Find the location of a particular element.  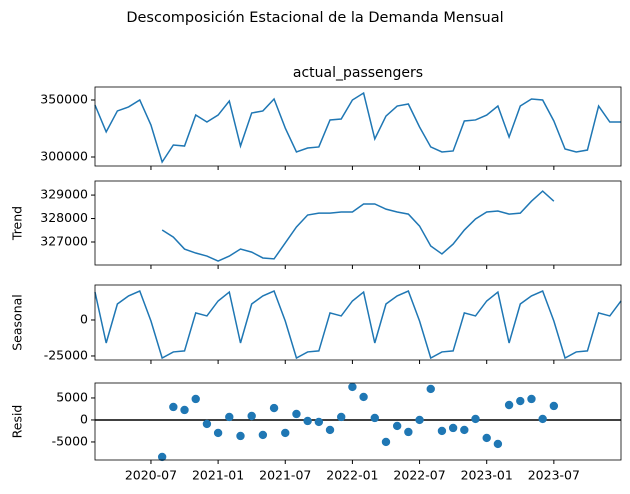

y-tick-label: 300000 is located at coordinates (64, 155).